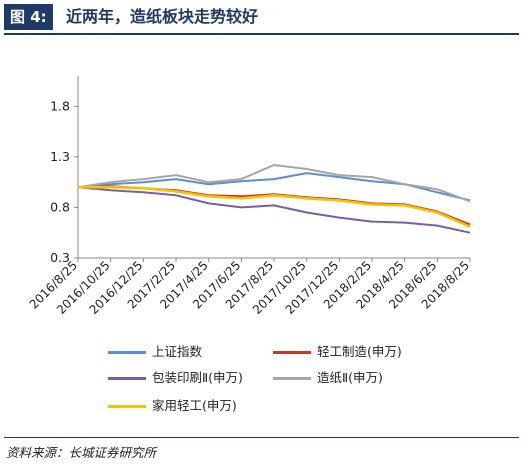  I want to click on header-divider, so click(261, 34).